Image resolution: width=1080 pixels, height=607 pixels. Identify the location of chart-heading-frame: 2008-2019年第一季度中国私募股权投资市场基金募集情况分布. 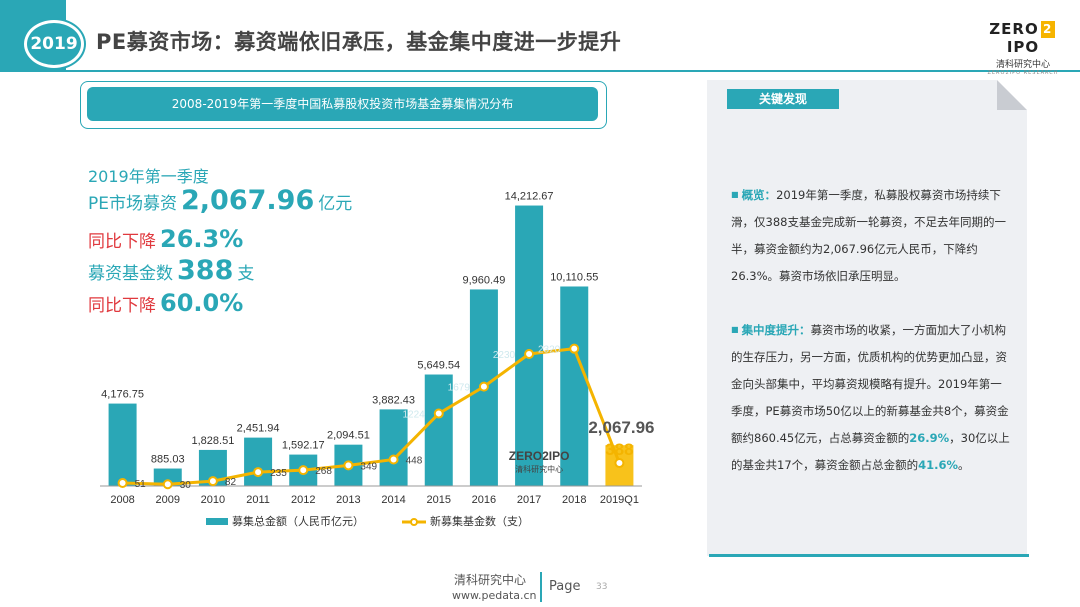
(343, 105).